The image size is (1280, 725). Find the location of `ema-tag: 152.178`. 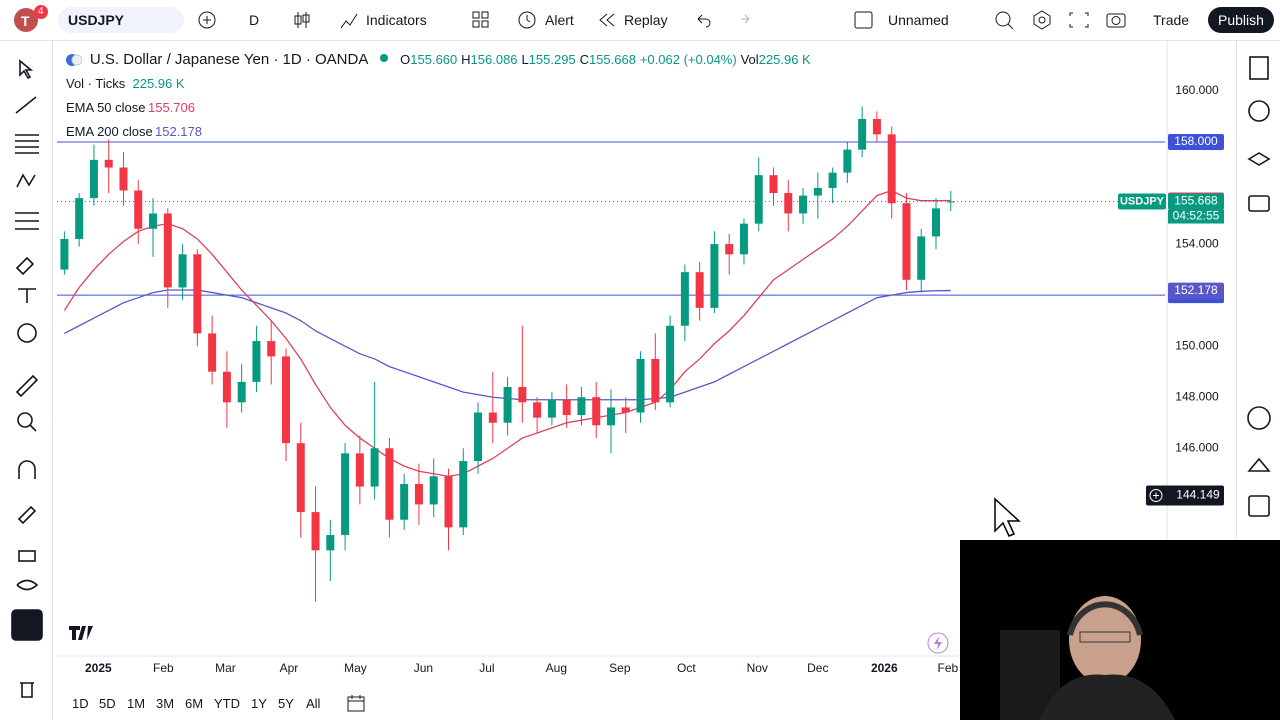

ema-tag: 152.178 is located at coordinates (1196, 290).